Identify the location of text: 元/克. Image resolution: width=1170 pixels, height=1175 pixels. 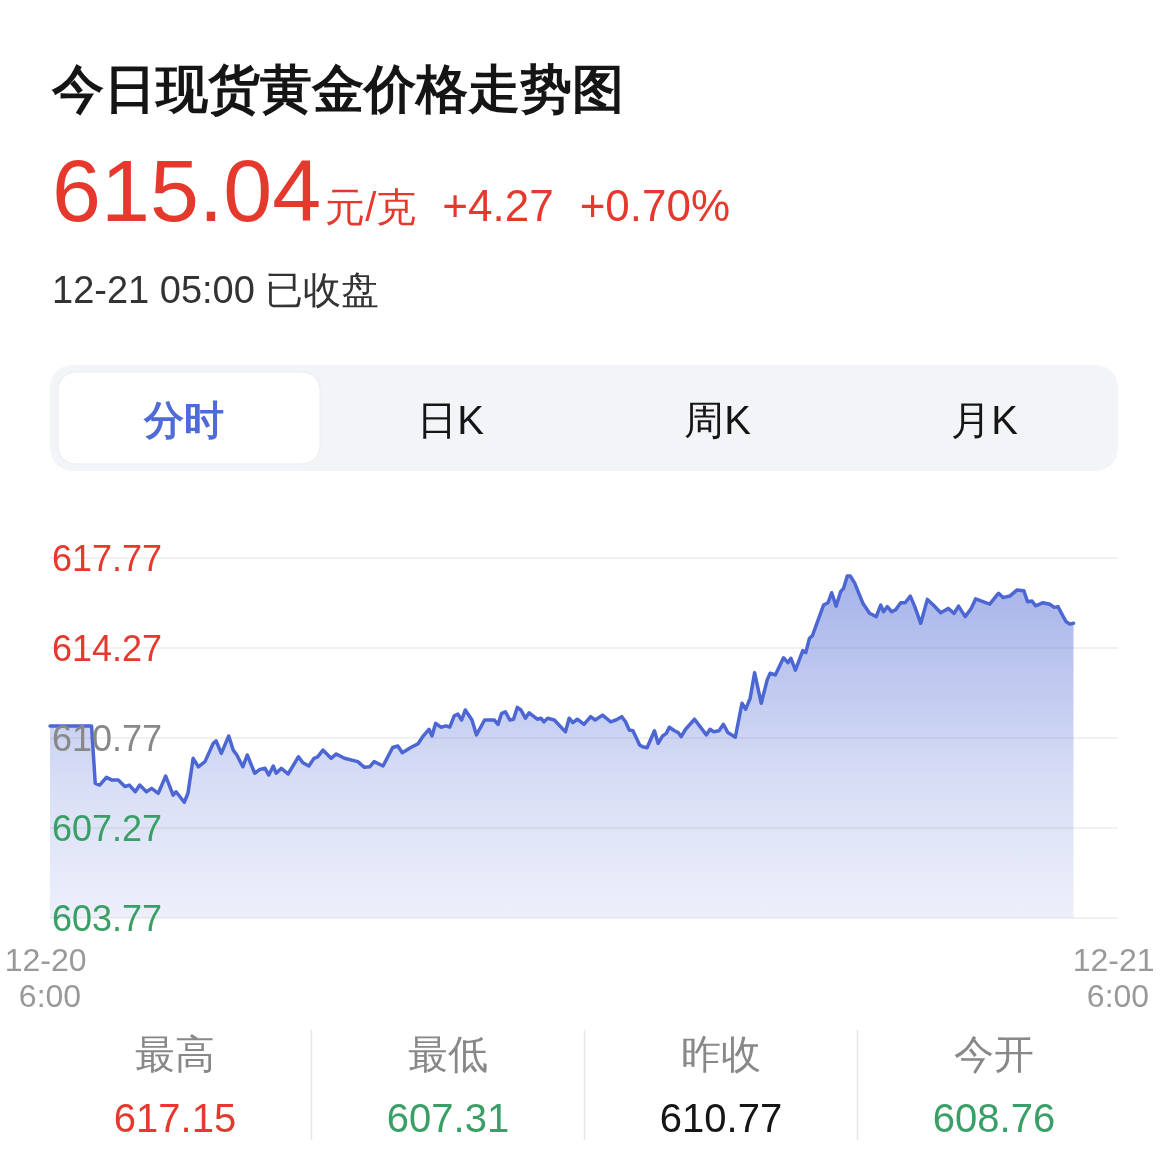
(371, 207).